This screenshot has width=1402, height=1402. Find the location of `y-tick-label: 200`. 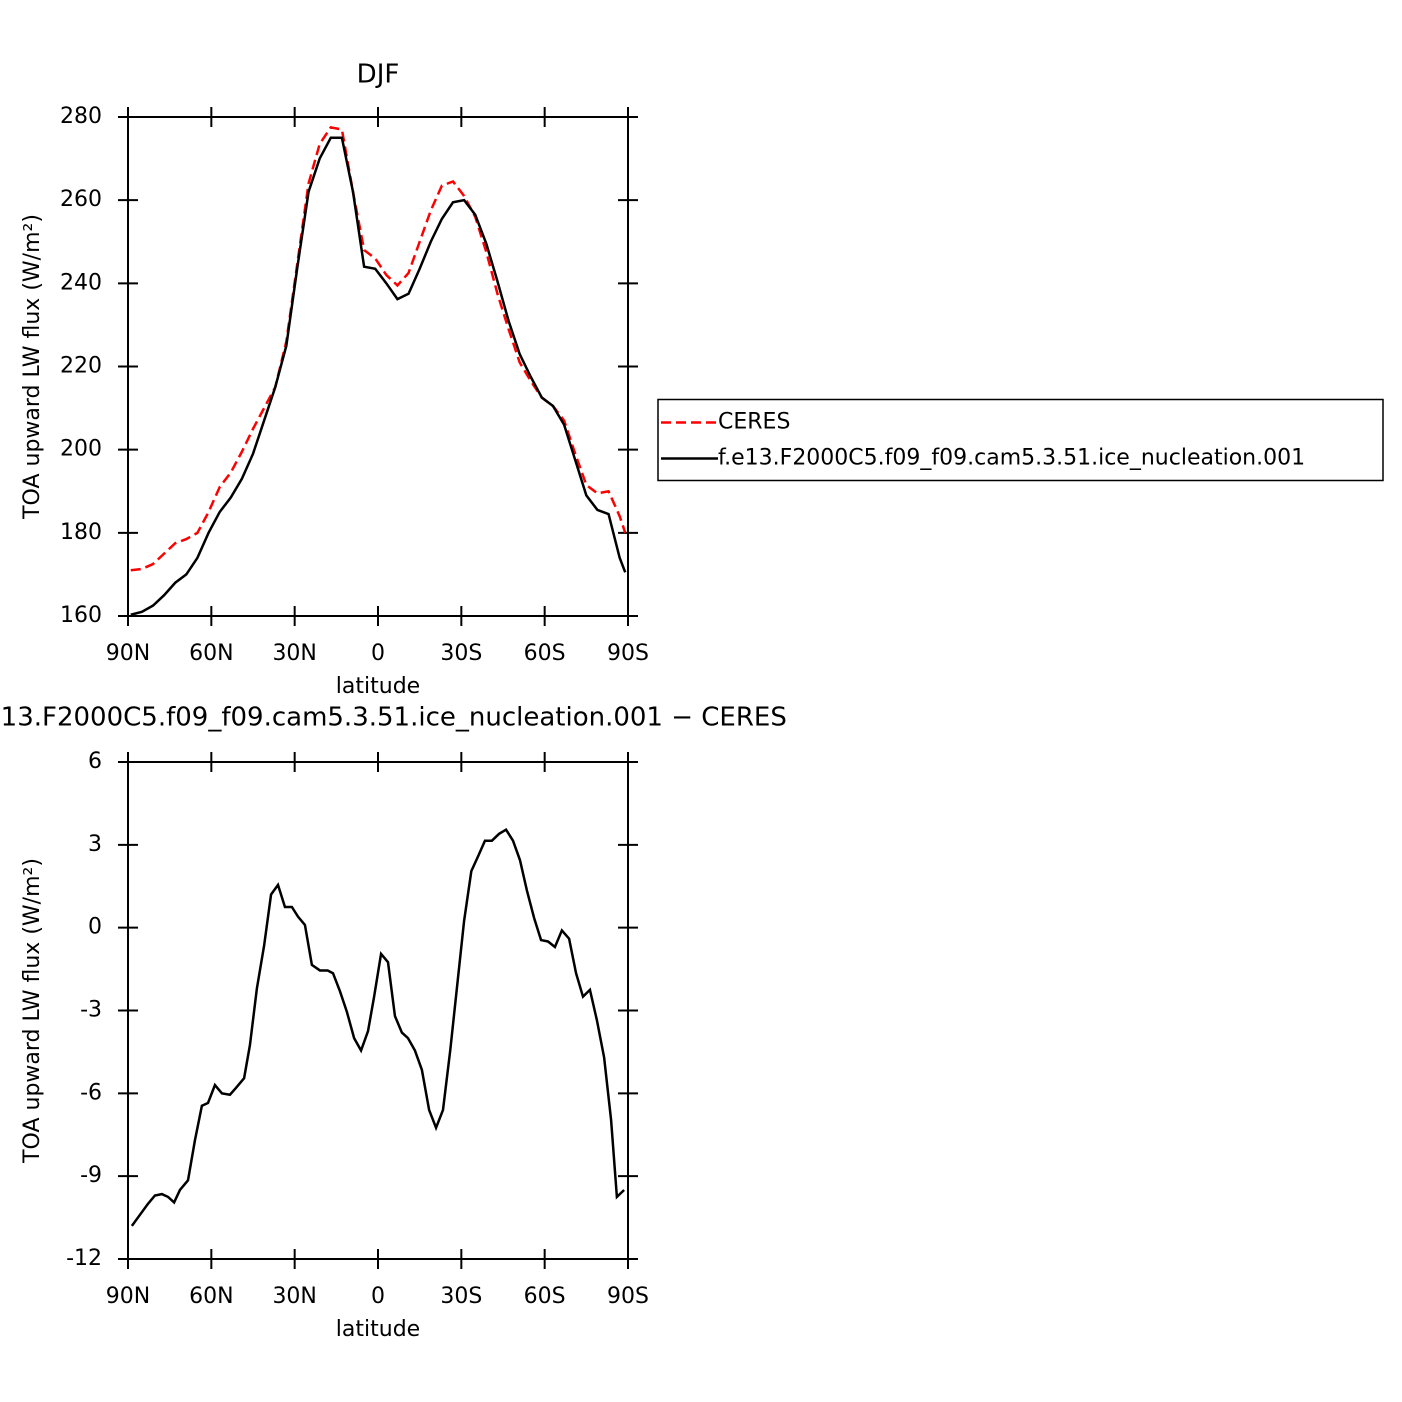

y-tick-label: 200 is located at coordinates (81, 449).